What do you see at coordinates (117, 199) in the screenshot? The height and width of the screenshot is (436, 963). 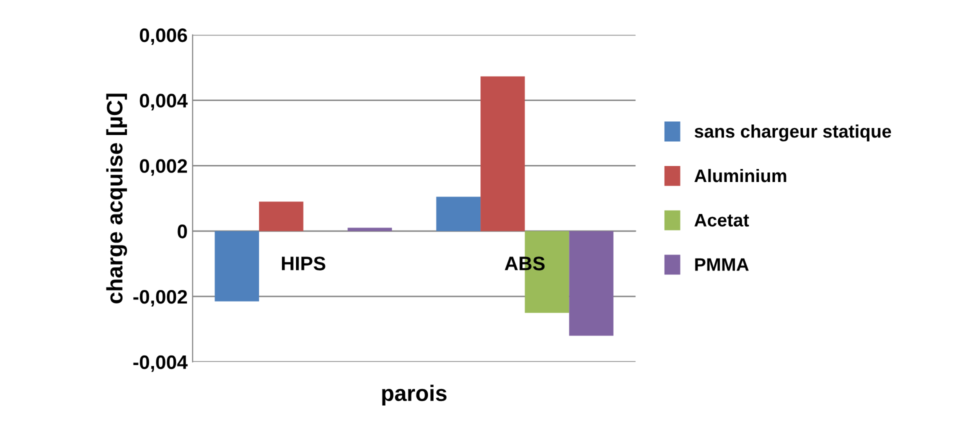 I see `y-axis-title: charge acquise [µC]` at bounding box center [117, 199].